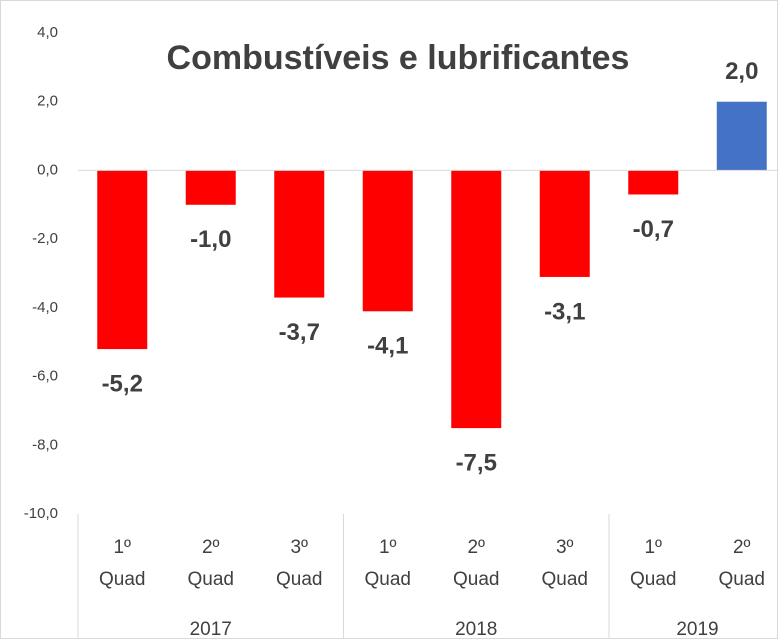 This screenshot has width=778, height=639. I want to click on y-tick-label: 4,0, so click(47, 32).